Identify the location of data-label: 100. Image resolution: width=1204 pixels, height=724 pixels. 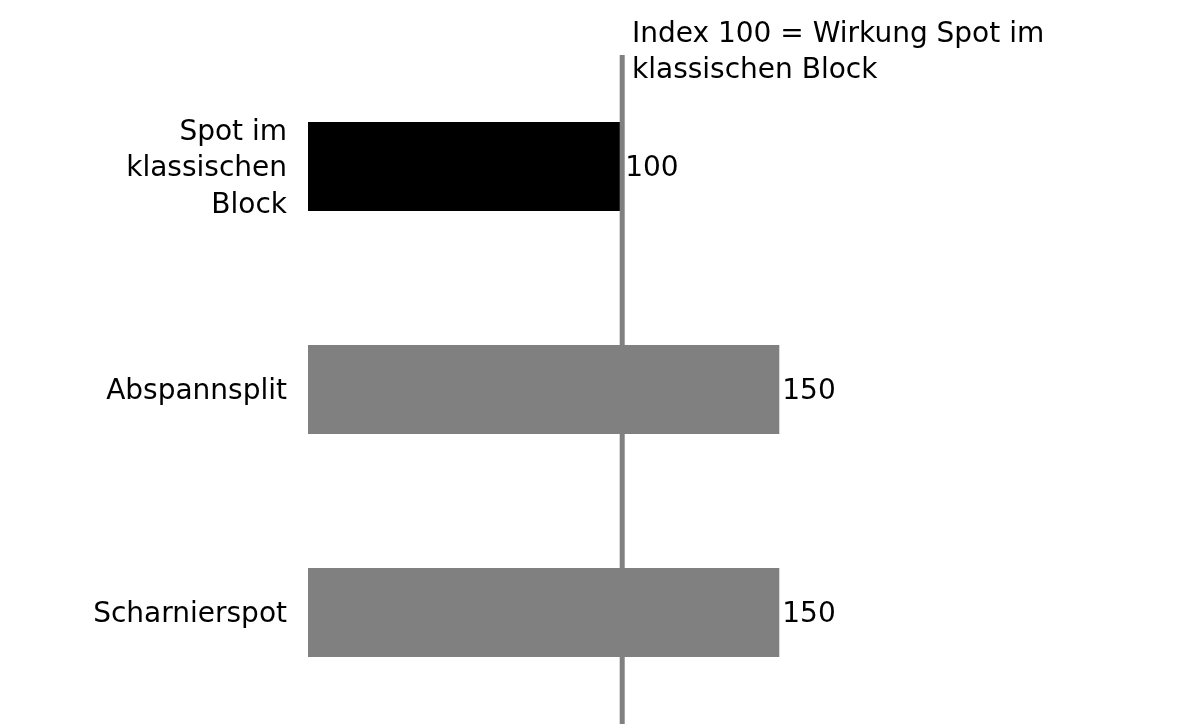
(652, 166).